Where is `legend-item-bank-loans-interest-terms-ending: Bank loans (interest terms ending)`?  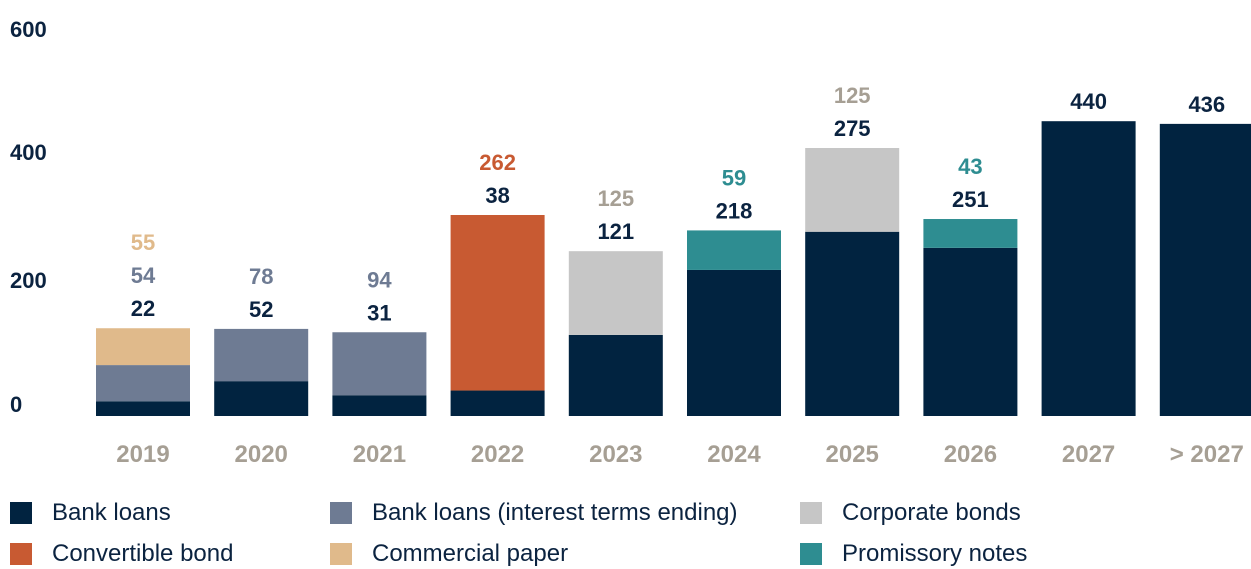 legend-item-bank-loans-interest-terms-ending: Bank loans (interest terms ending) is located at coordinates (534, 513).